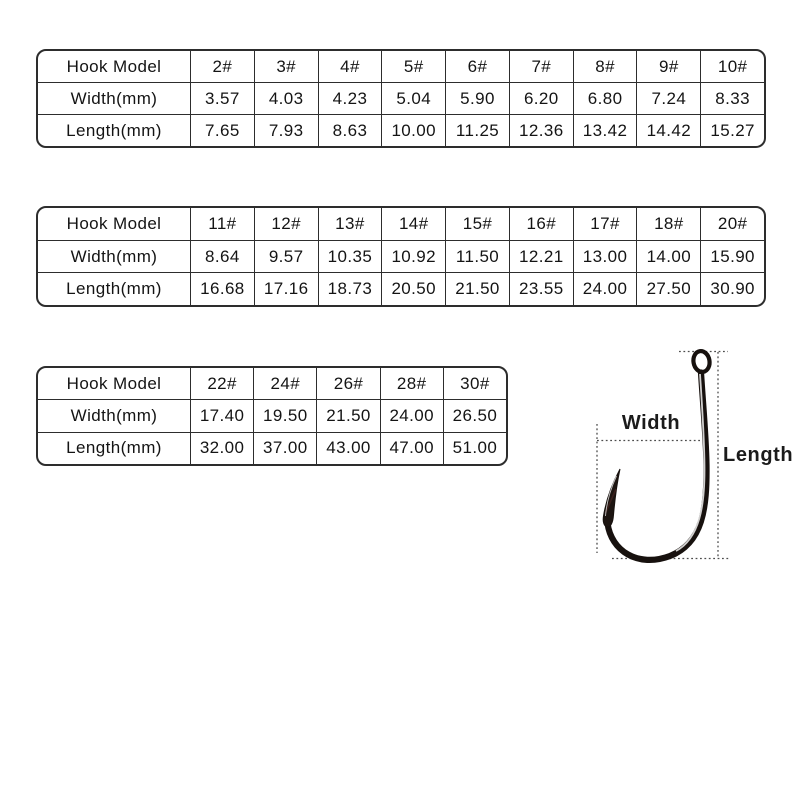 Image resolution: width=800 pixels, height=800 pixels. What do you see at coordinates (284, 416) in the screenshot?
I see `value-cell: 19.50` at bounding box center [284, 416].